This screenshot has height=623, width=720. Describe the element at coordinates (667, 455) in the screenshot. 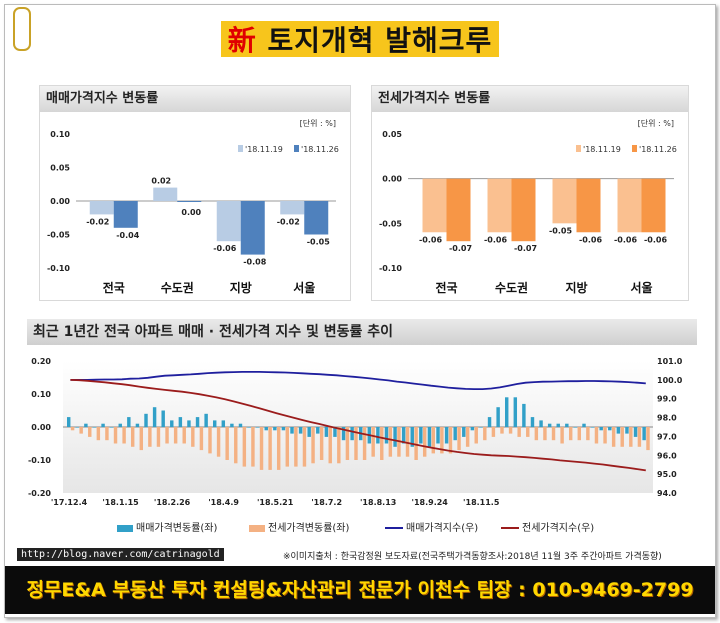

I see `trend-right-tick: 96.0` at that location.